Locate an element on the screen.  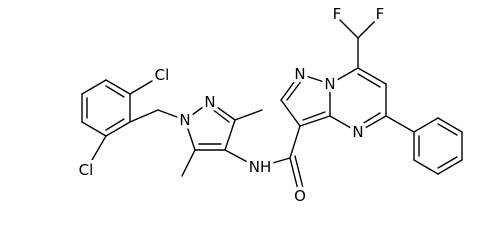
atom-label: O is located at coordinates (300, 196).